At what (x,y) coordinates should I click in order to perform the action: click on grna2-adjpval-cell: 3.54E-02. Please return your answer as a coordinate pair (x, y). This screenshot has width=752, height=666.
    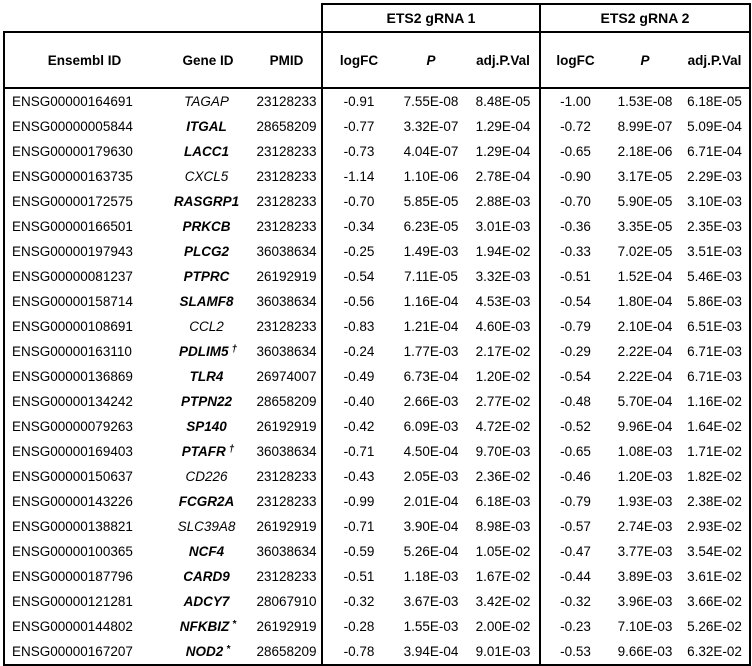
    Looking at the image, I should click on (715, 551).